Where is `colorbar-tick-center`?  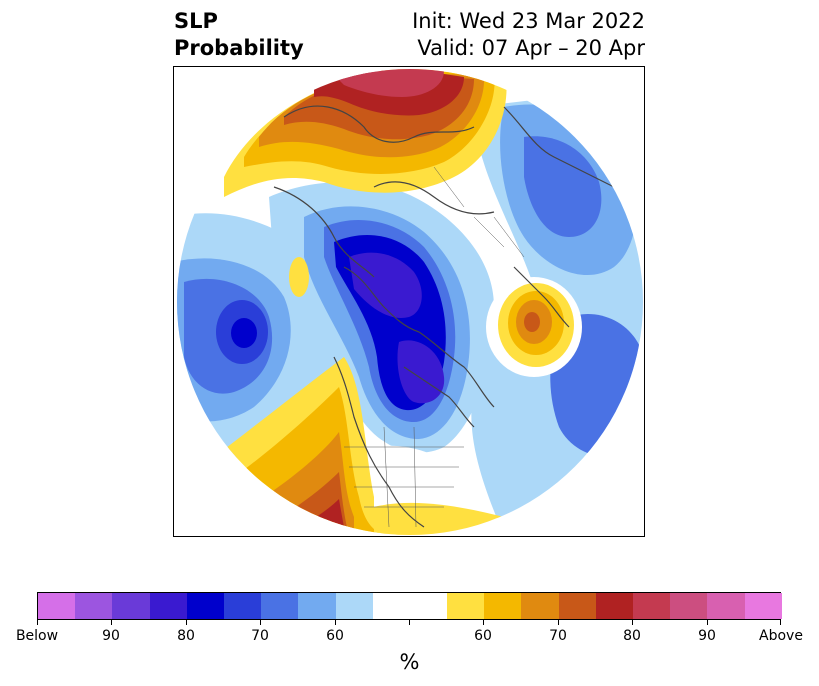 colorbar-tick-center is located at coordinates (409, 622).